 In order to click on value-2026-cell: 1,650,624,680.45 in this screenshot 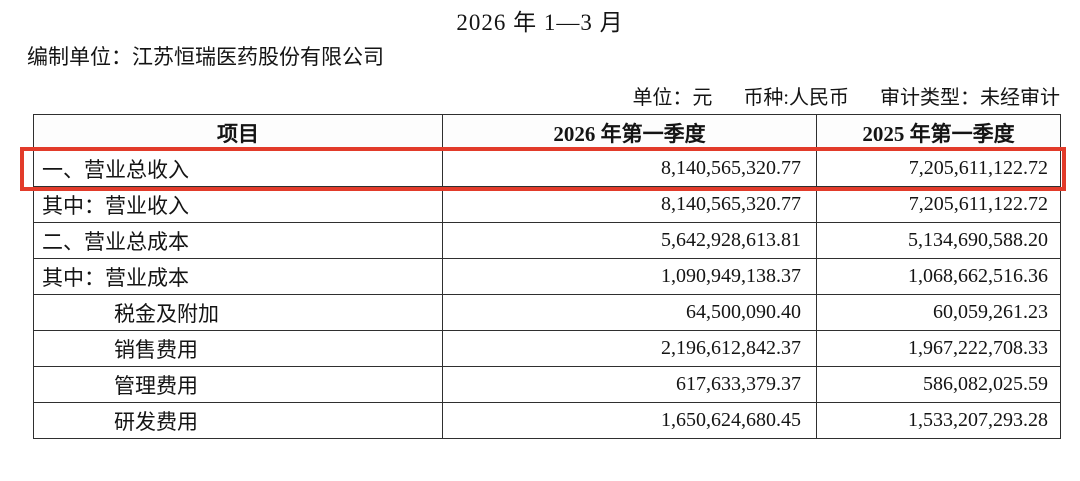, I will do `click(629, 420)`.